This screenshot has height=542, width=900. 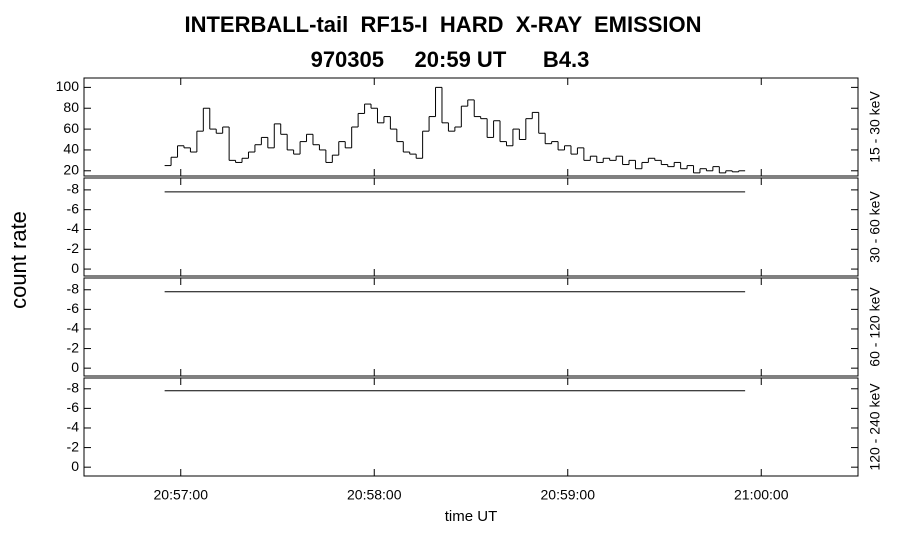 What do you see at coordinates (875, 327) in the screenshot?
I see `channel-label: 60 - 120 keV` at bounding box center [875, 327].